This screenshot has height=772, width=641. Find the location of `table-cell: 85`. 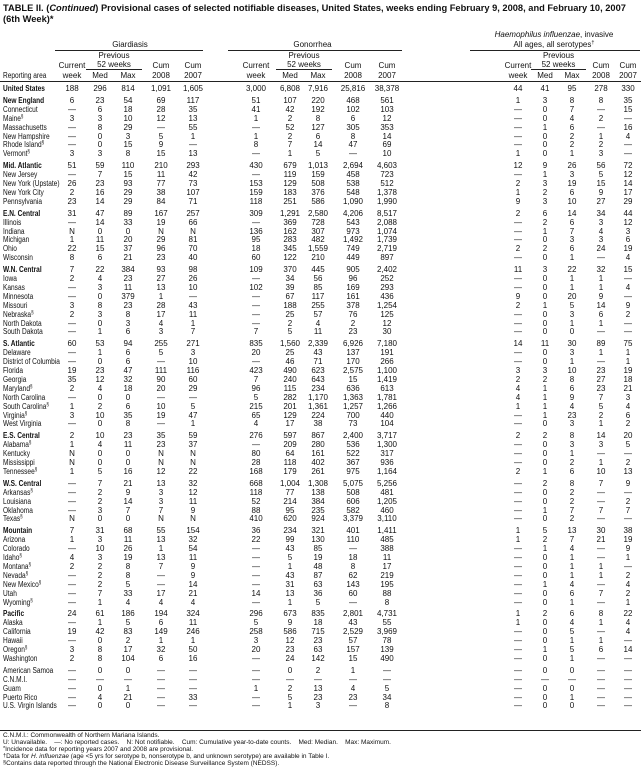

table-cell: 85 is located at coordinates (318, 549).